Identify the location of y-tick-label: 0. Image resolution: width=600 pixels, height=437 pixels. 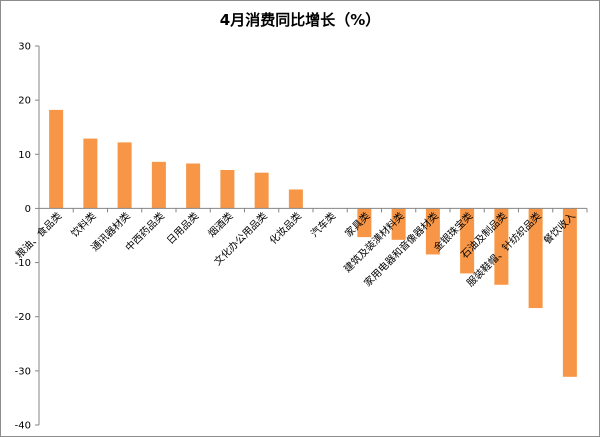
(28, 209).